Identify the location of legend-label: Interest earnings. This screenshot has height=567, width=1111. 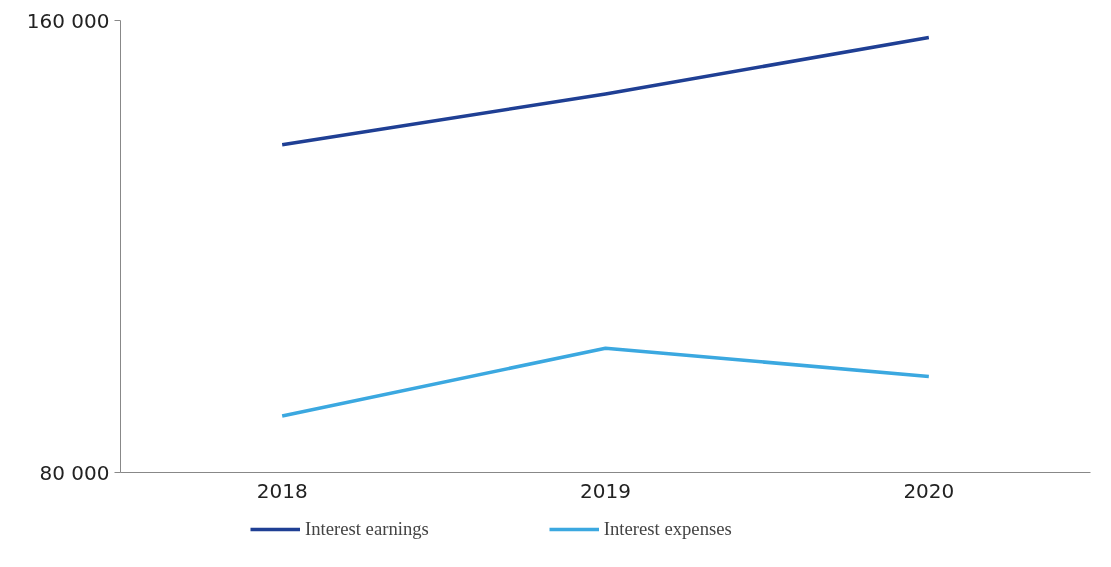
(367, 529).